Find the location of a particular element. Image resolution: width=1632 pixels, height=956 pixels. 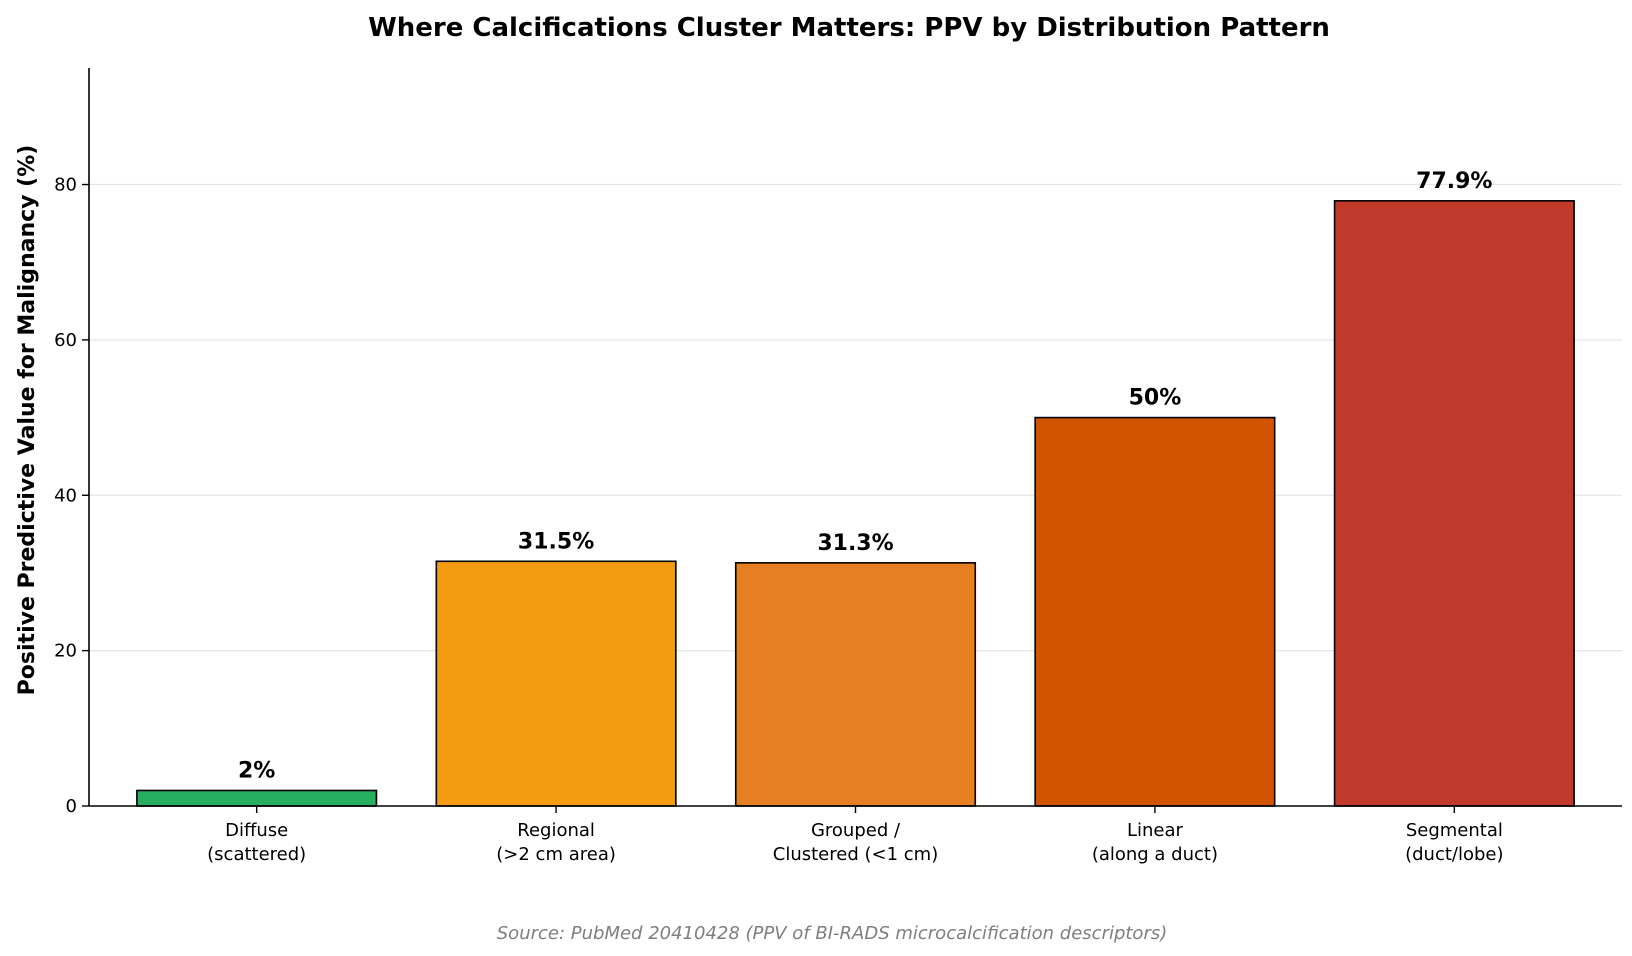

x-tick-label: Segmental (duct/lobe) is located at coordinates (1454, 842).